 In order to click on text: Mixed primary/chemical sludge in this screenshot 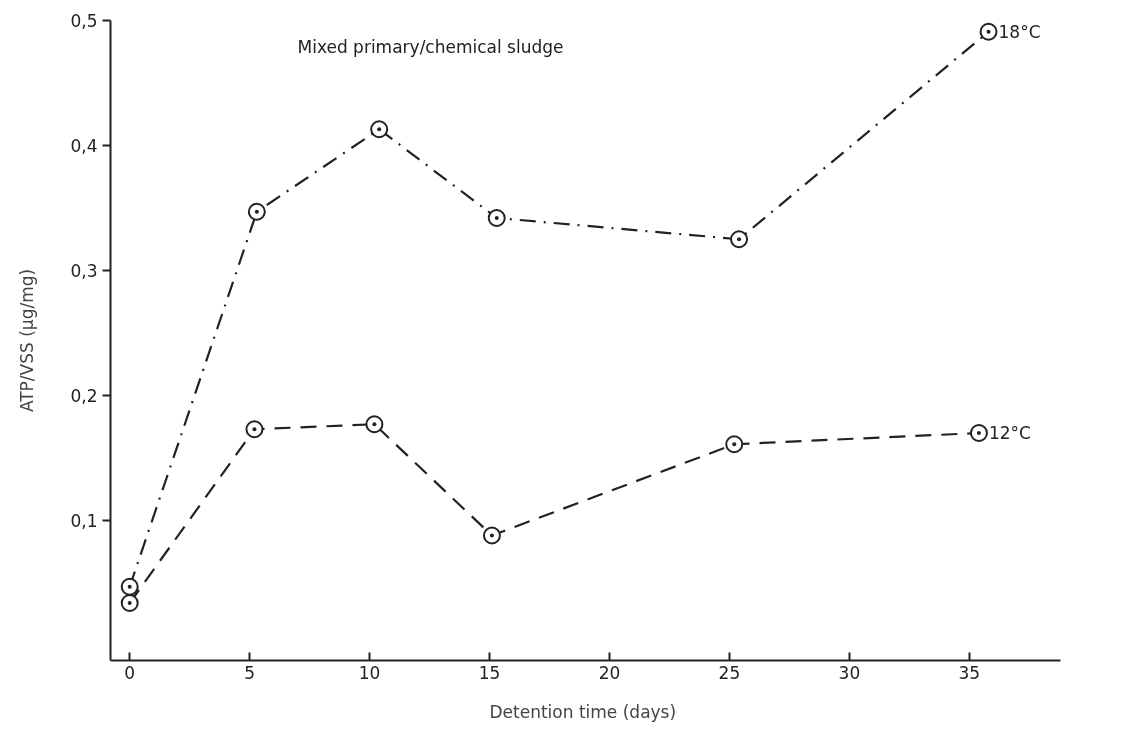, I will do `click(430, 46)`.